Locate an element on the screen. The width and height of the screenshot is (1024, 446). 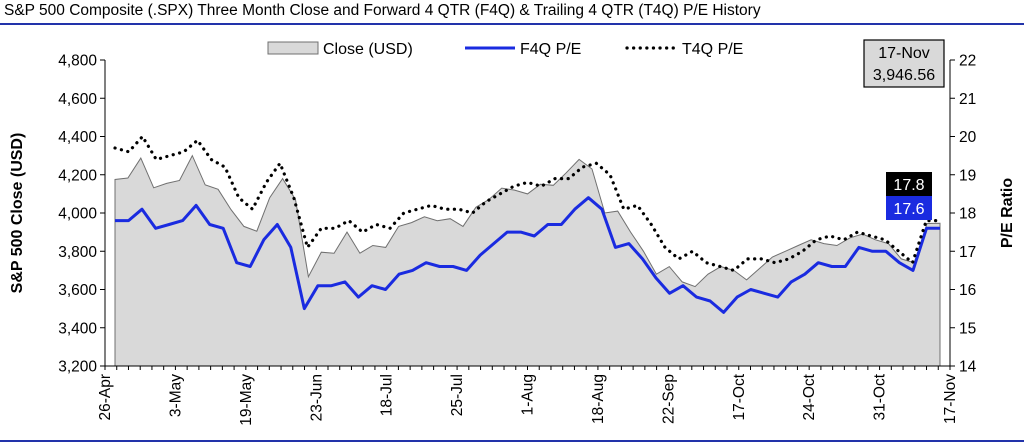
f4q-value-box is located at coordinates (909, 208).